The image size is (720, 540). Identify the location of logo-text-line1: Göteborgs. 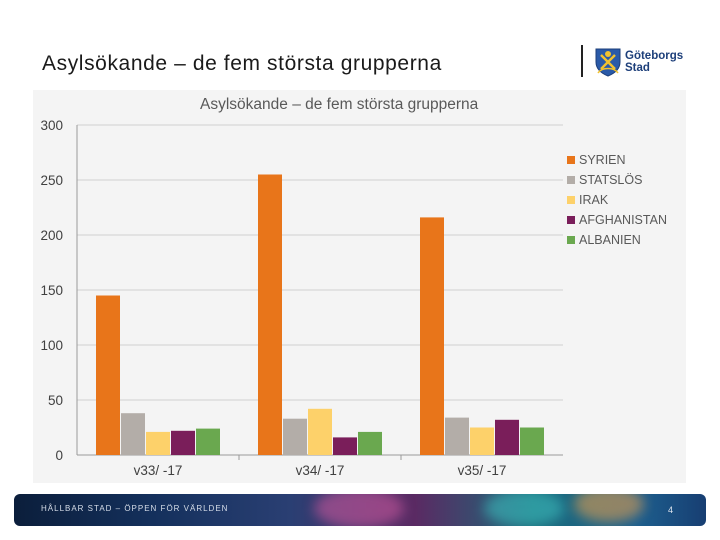
(654, 56).